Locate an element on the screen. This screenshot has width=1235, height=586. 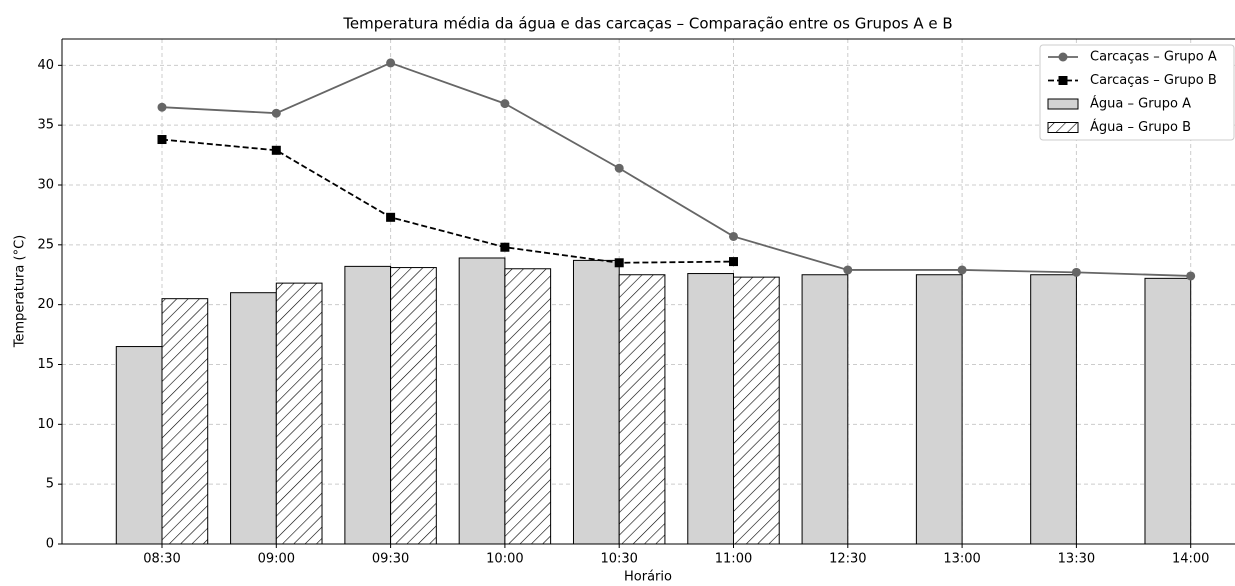
x-tick-label: 08:30 is located at coordinates (161, 559).